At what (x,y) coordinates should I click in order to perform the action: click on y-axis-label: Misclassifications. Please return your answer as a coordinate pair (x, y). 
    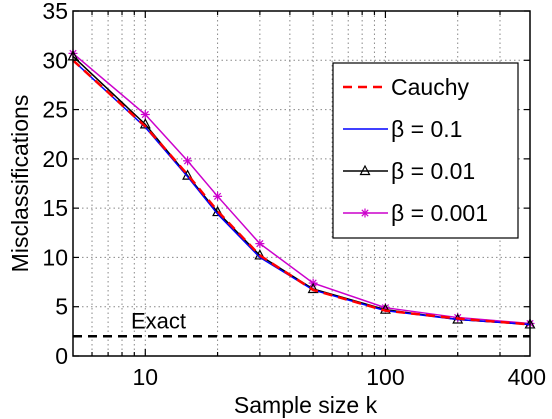
    Looking at the image, I should click on (20, 184).